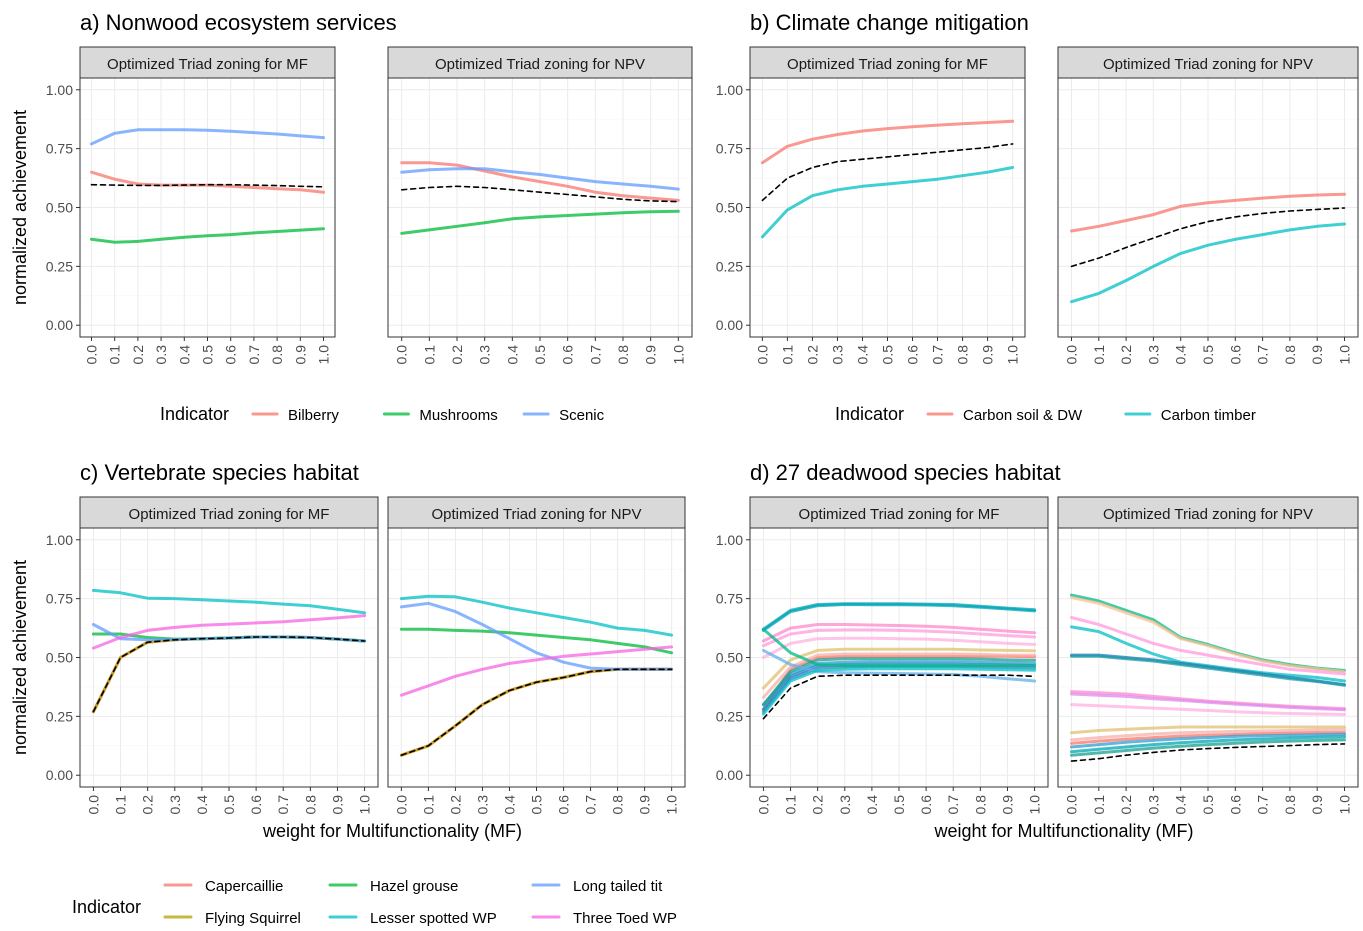 This screenshot has width=1363, height=931. Describe the element at coordinates (889, 22) in the screenshot. I see `chart-title: b) Climate change mitigation` at that location.